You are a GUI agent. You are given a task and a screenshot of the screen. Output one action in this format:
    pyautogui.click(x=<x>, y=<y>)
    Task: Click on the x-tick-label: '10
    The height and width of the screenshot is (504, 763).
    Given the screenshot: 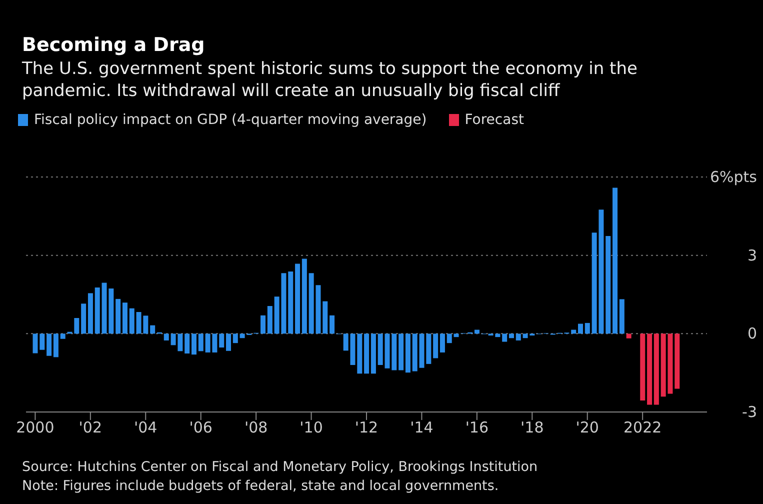 What is the action you would take?
    pyautogui.click(x=311, y=427)
    